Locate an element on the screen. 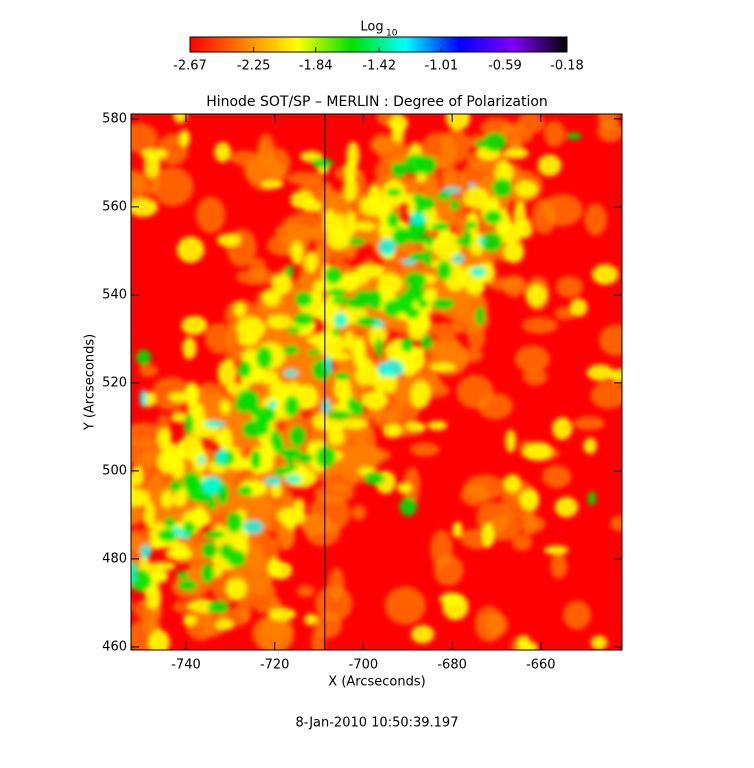 The height and width of the screenshot is (768, 754). y-tick-label: 500 is located at coordinates (114, 470).